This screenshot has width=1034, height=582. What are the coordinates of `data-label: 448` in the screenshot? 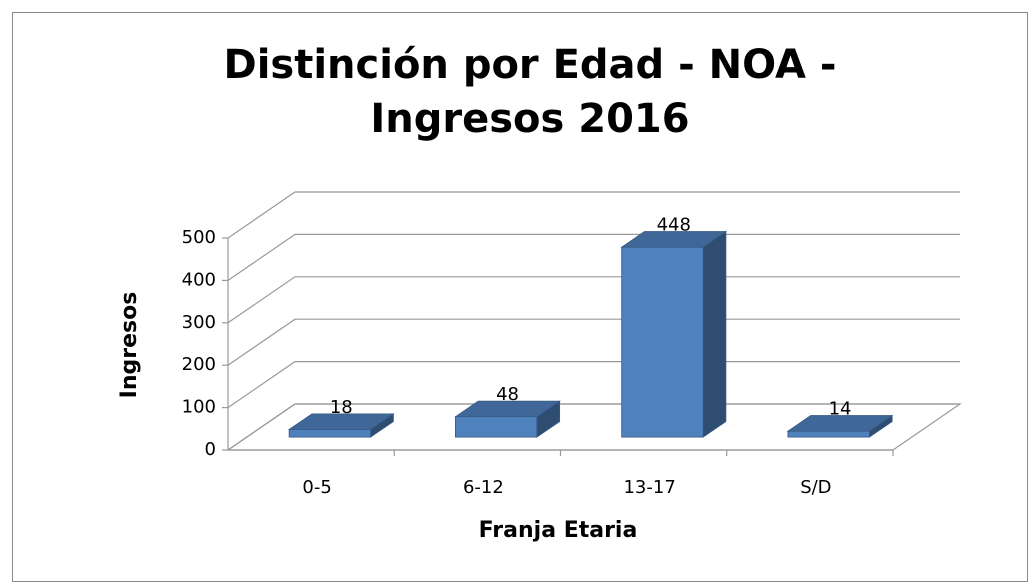 It's located at (674, 225).